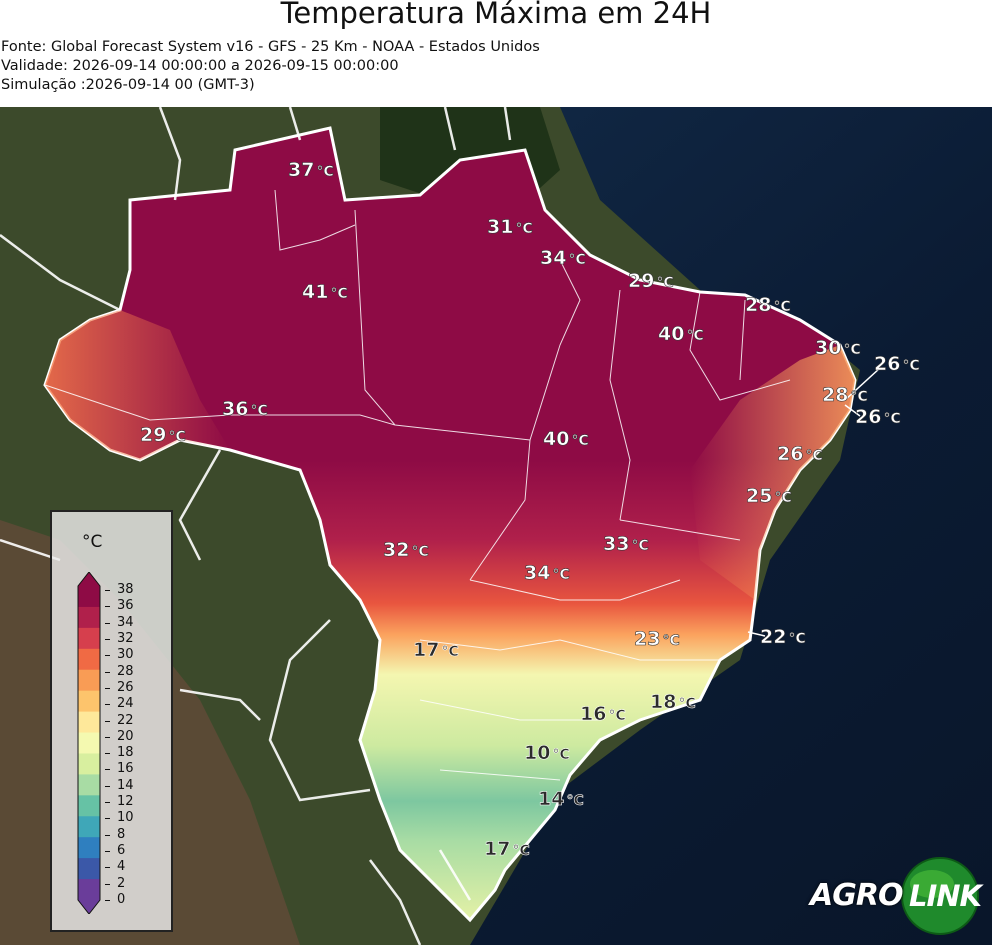 The image size is (992, 945). I want to click on legend-tick-label: 2, so click(121, 883).